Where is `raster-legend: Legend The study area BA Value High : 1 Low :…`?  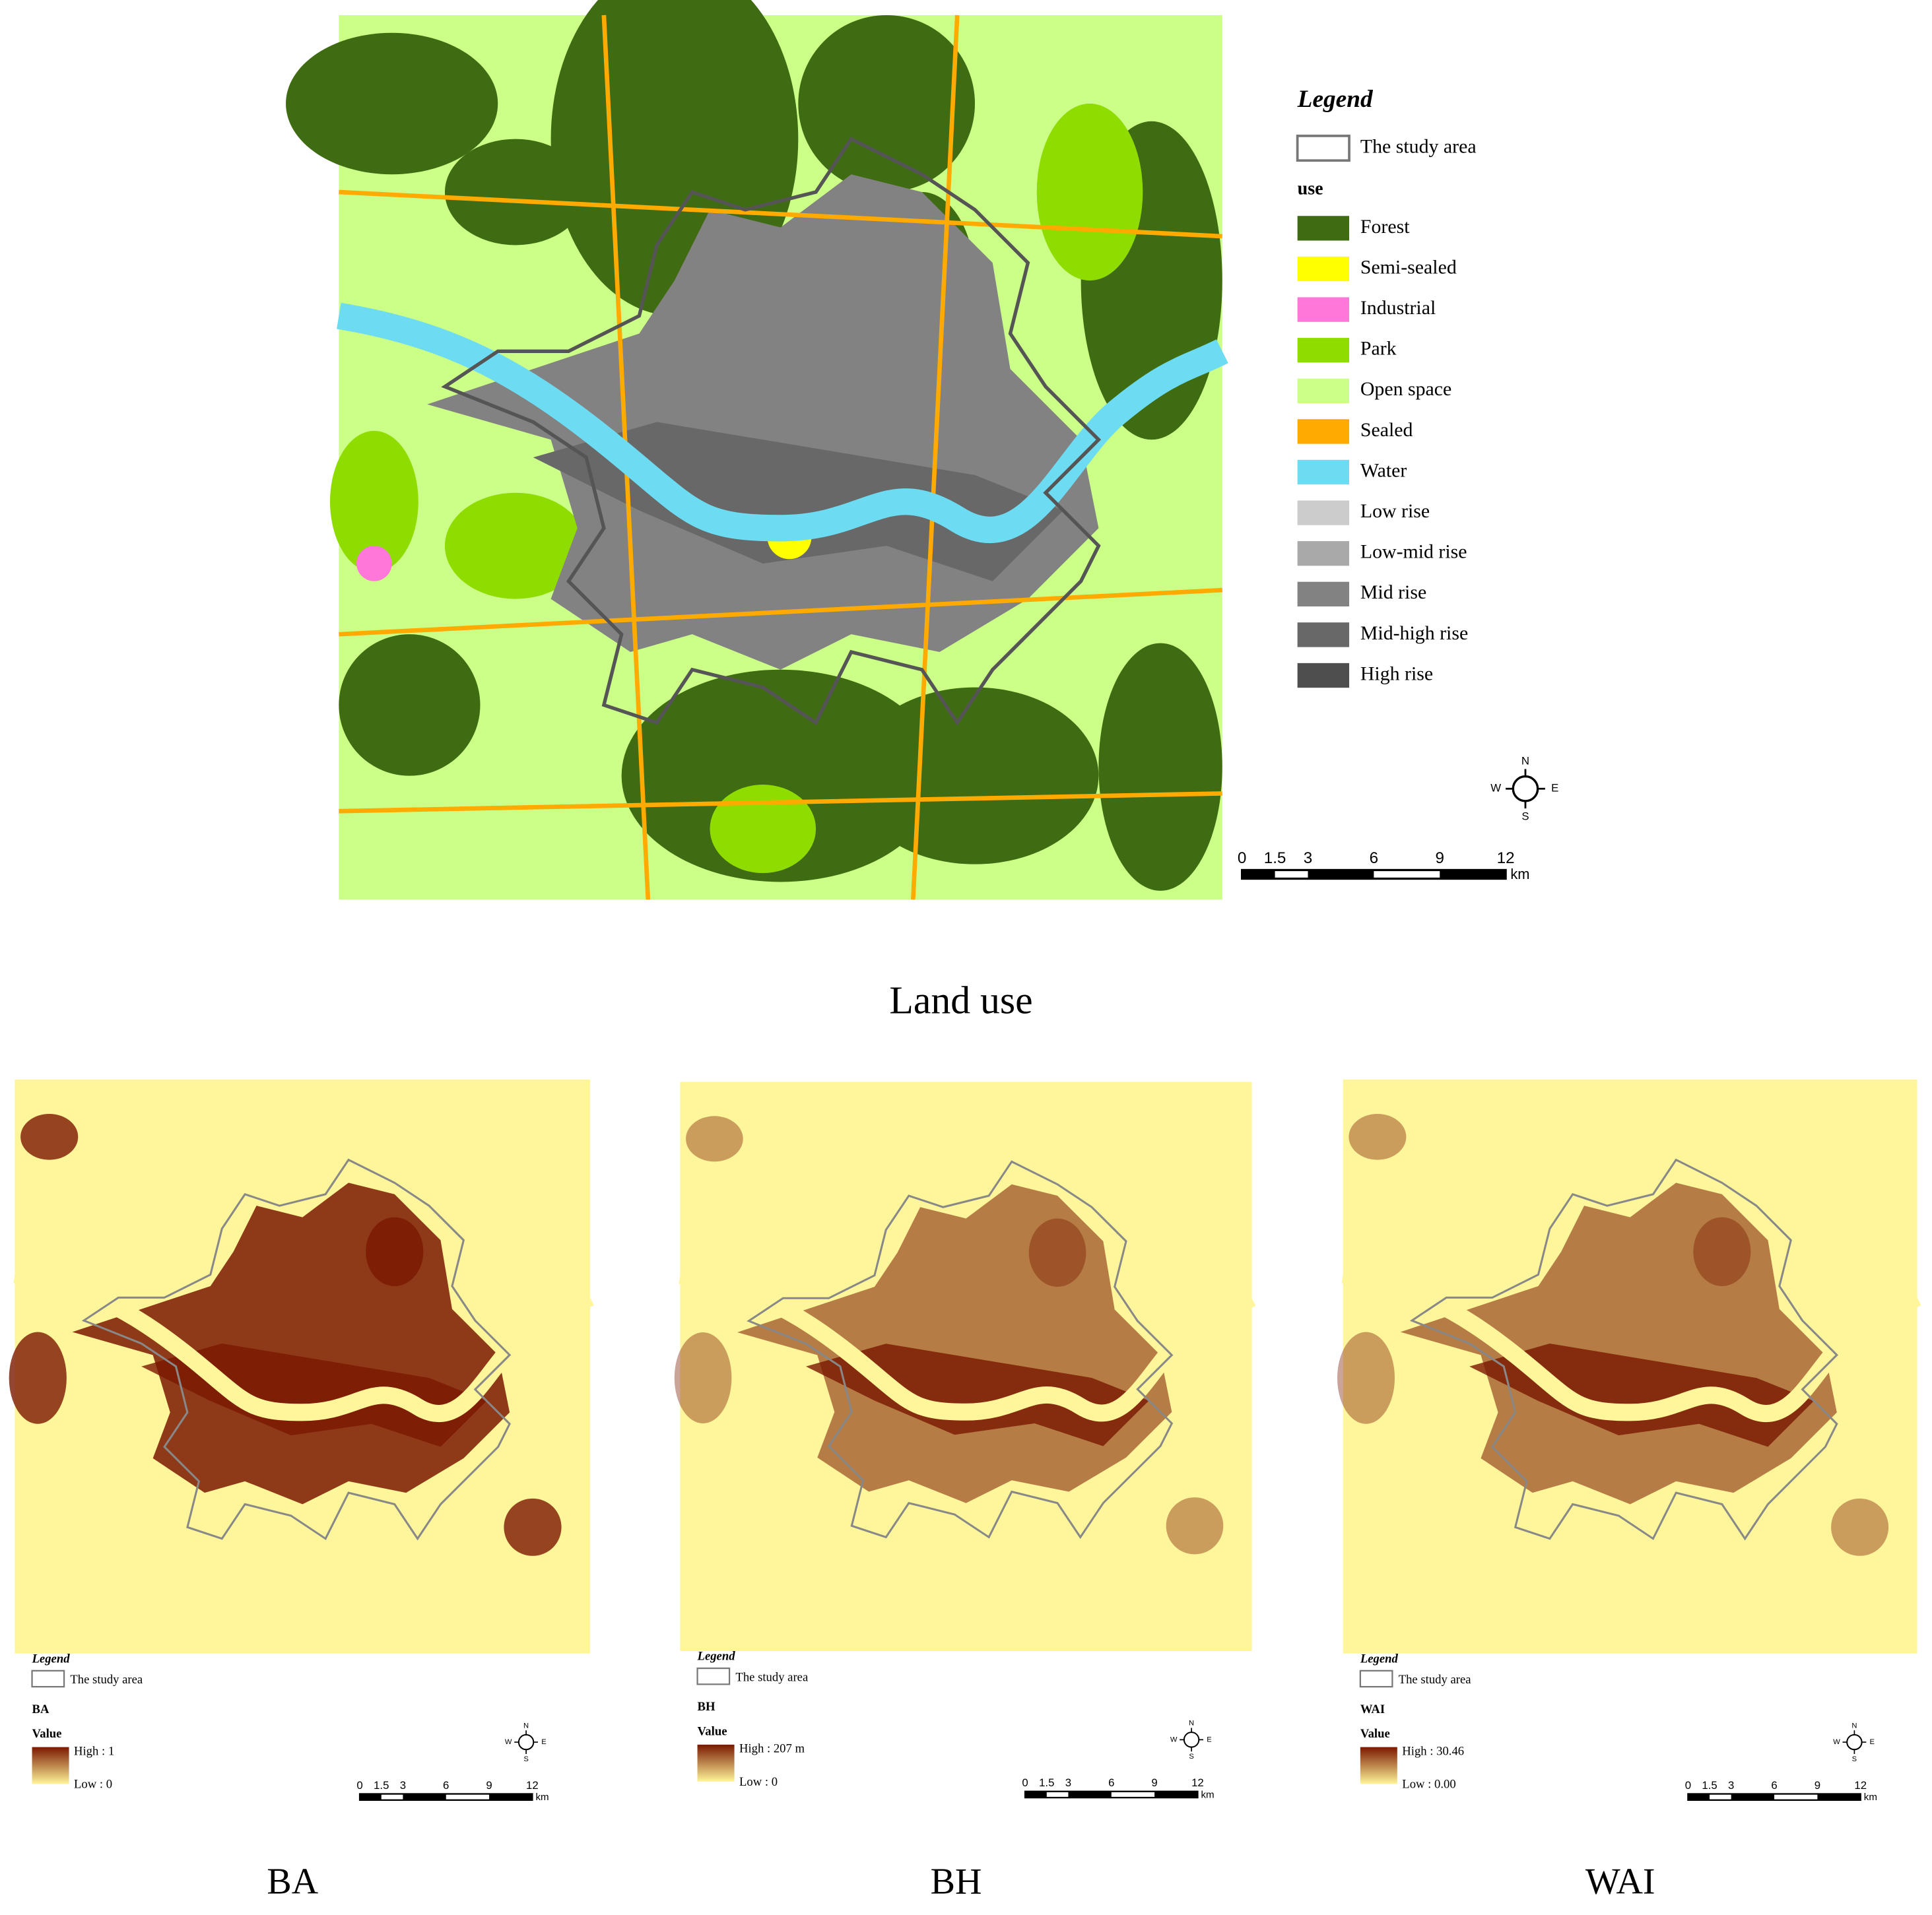
raster-legend: Legend The study area BA Value High : 1 Low :… is located at coordinates (290, 1727).